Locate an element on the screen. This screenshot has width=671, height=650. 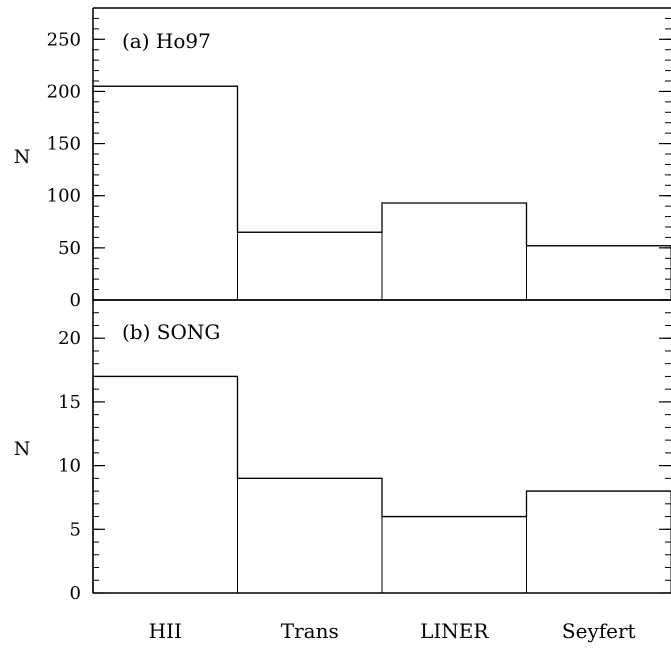
category-label-hii: HII is located at coordinates (165, 631).